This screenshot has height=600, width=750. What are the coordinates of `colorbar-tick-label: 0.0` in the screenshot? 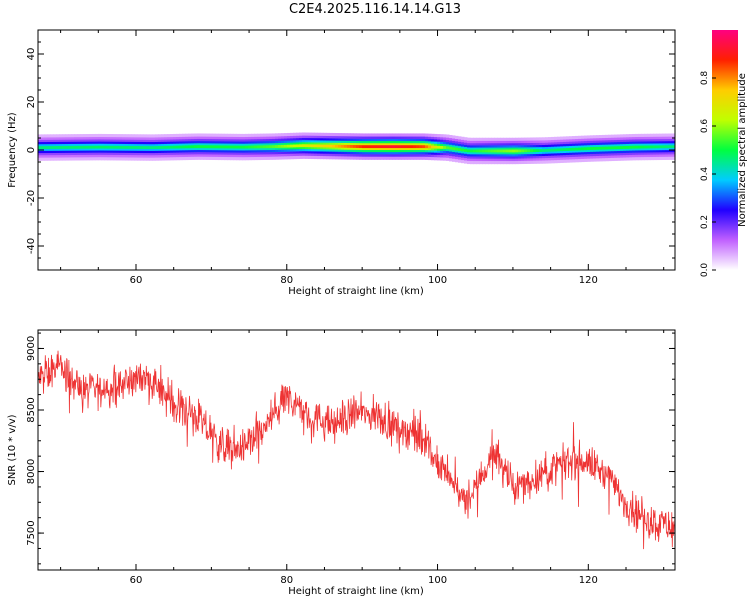 It's located at (705, 270).